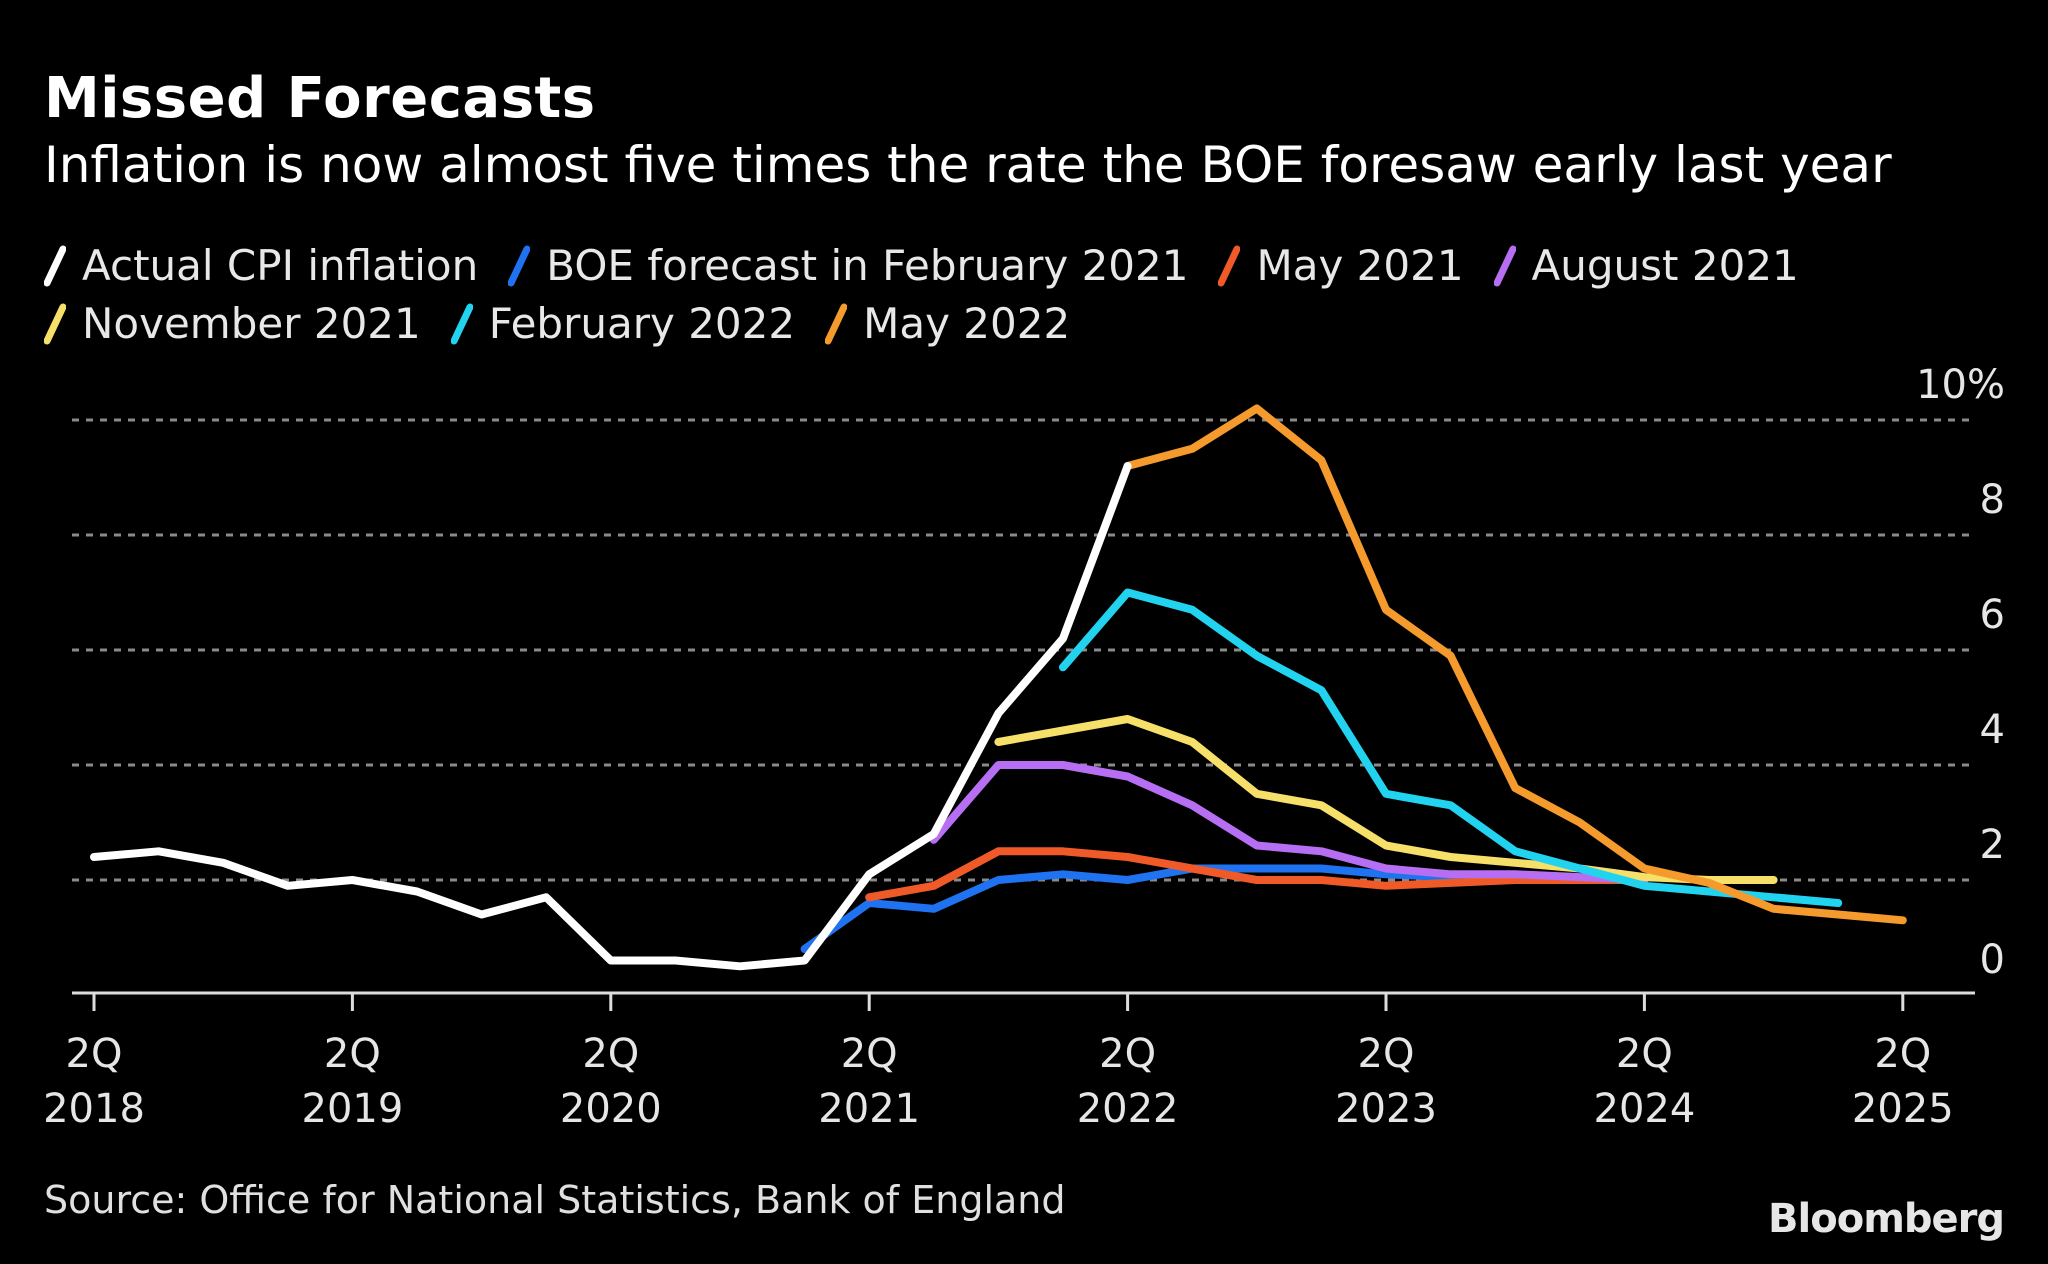 This screenshot has width=2048, height=1264. Describe the element at coordinates (1128, 1109) in the screenshot. I see `x-tick-label: 2022` at that location.